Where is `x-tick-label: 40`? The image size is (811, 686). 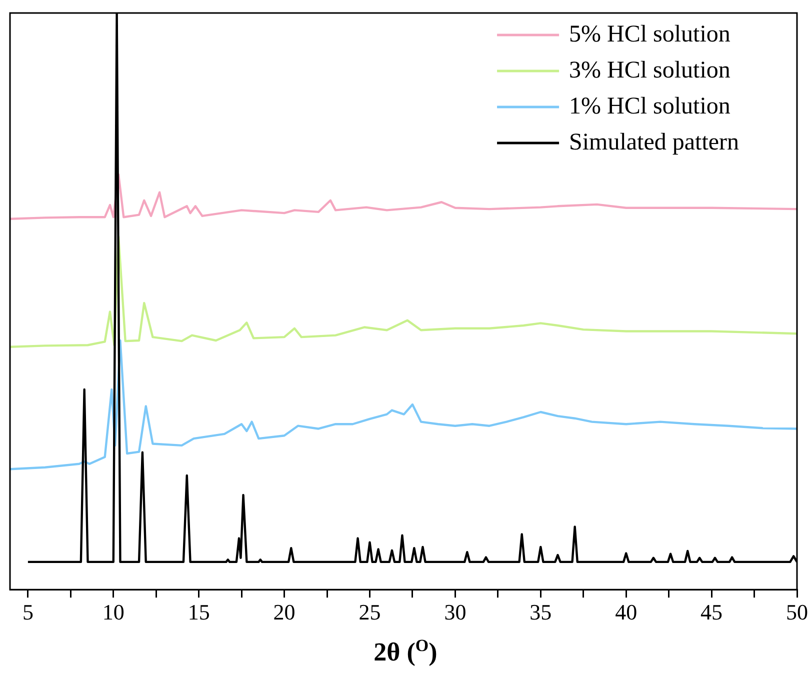
x-tick-label: 40 is located at coordinates (626, 612).